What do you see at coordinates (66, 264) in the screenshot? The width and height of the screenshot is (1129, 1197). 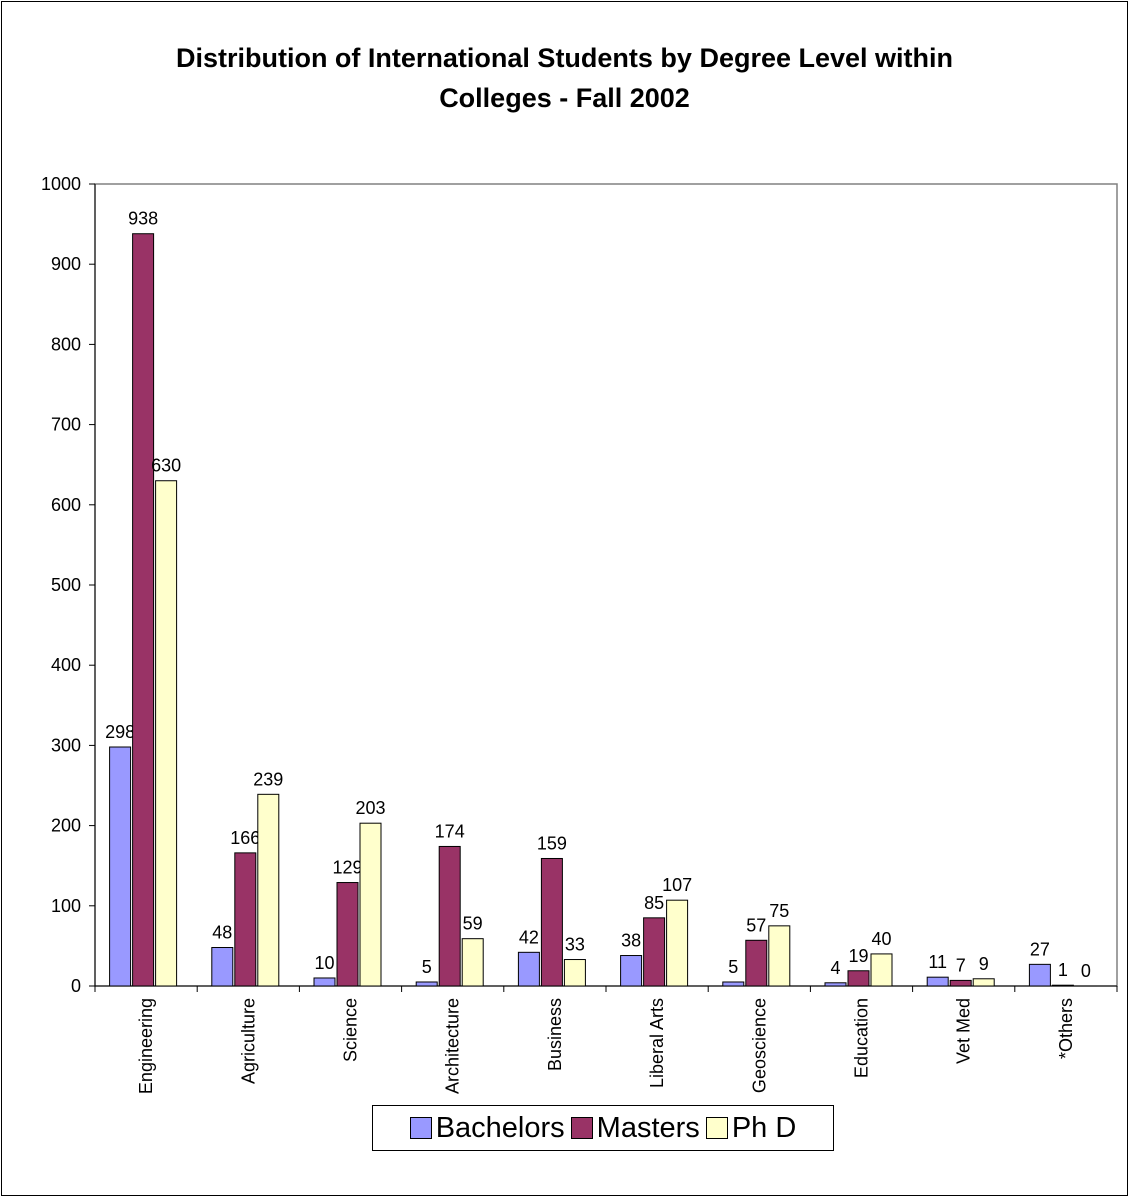 I see `y-tick-label: 900` at bounding box center [66, 264].